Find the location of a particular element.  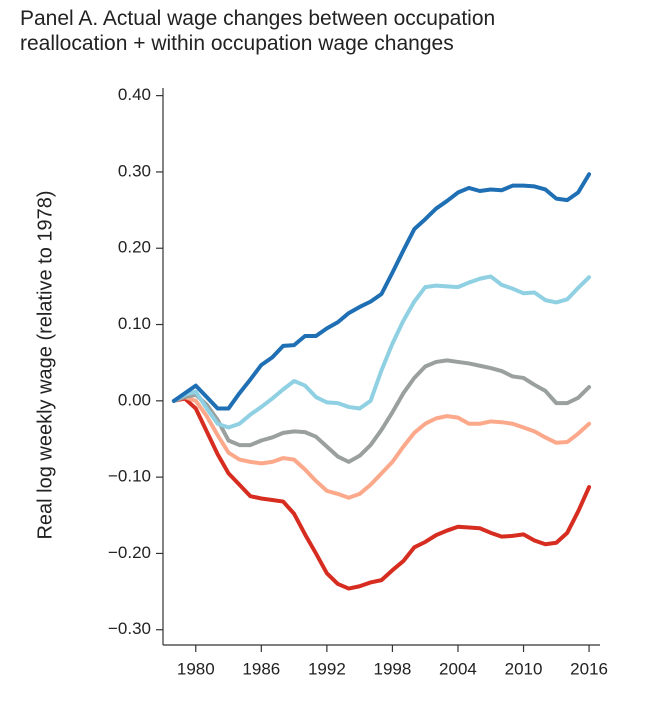

y-tick-label: 0.20 is located at coordinates (134, 247).